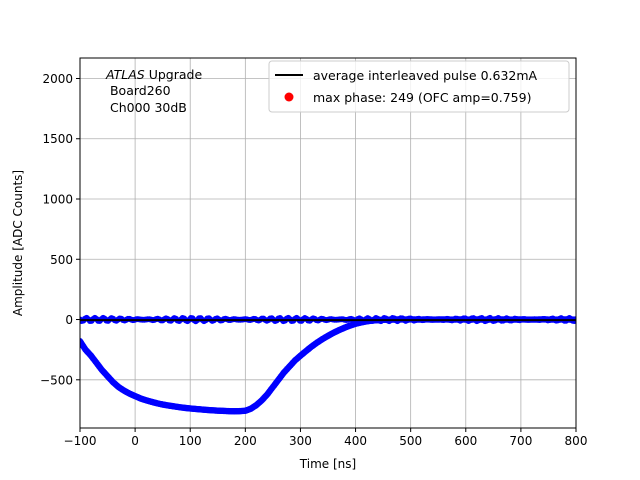  Describe the element at coordinates (425, 75) in the screenshot. I see `legend-entry-average: average interleaved pulse 0.632mA` at that location.